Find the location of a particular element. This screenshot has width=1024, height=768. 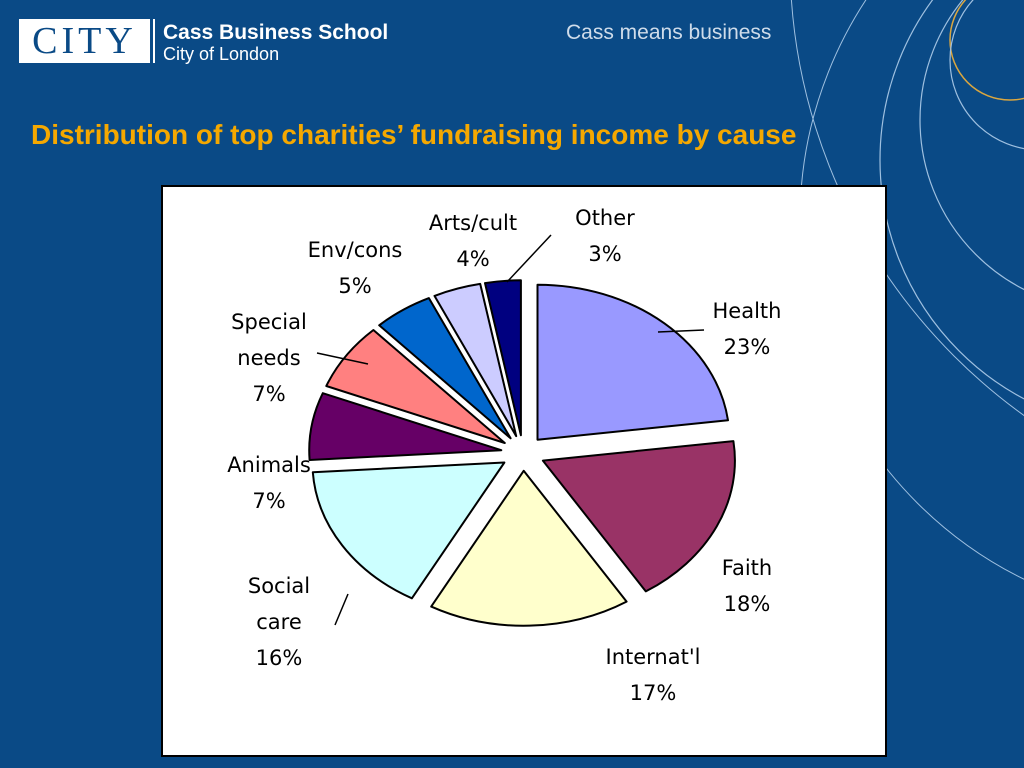

slice-label-line: 4% is located at coordinates (472, 259).